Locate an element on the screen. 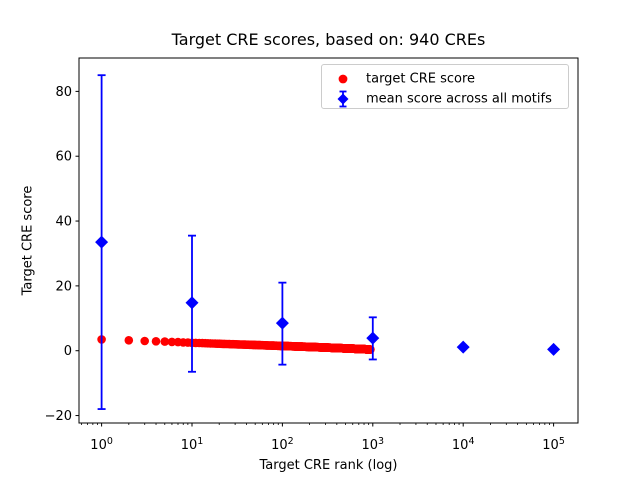  y-tick-label: 20 is located at coordinates (63, 286).